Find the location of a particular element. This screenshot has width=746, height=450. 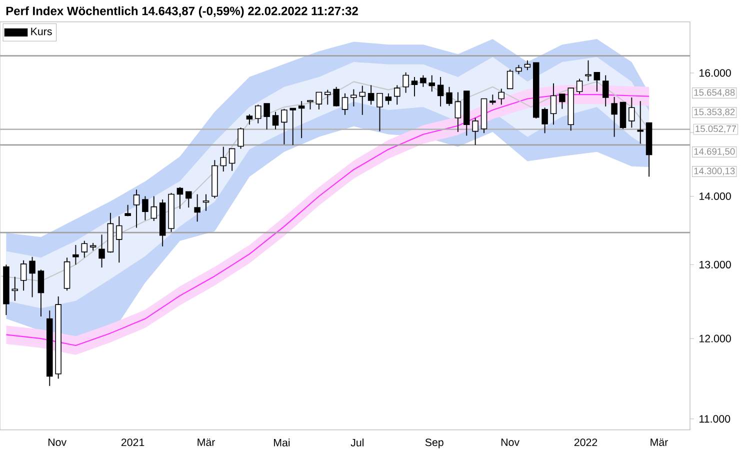

annotation: 15.052,77 is located at coordinates (716, 129).